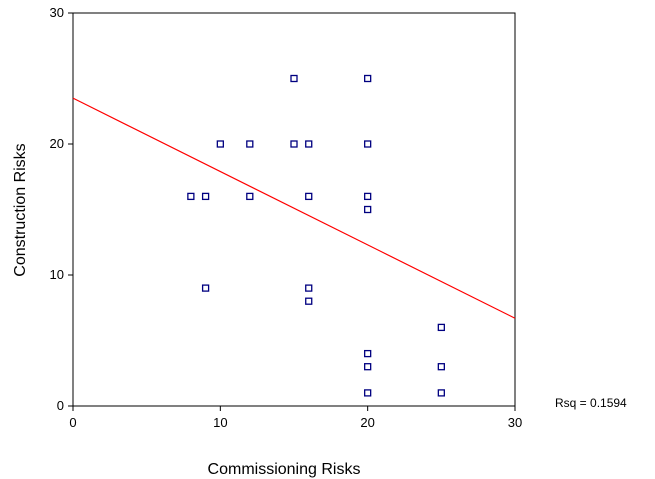 Image resolution: width=655 pixels, height=479 pixels. I want to click on x-tick-label: 30, so click(515, 422).